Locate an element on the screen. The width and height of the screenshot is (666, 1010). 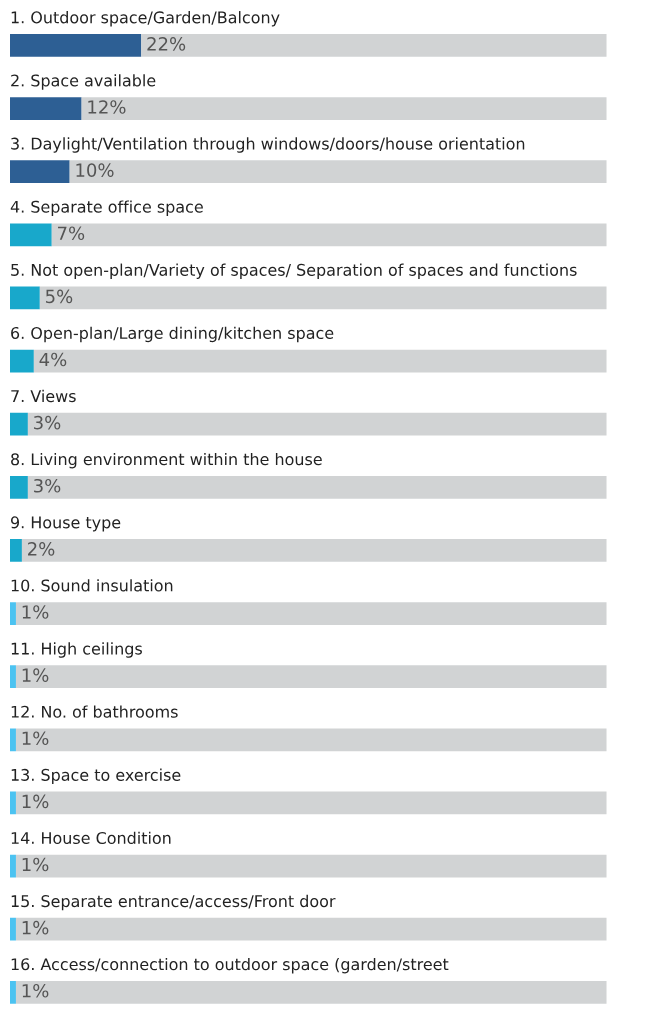
y-tick-label: 7. Views is located at coordinates (43, 396).